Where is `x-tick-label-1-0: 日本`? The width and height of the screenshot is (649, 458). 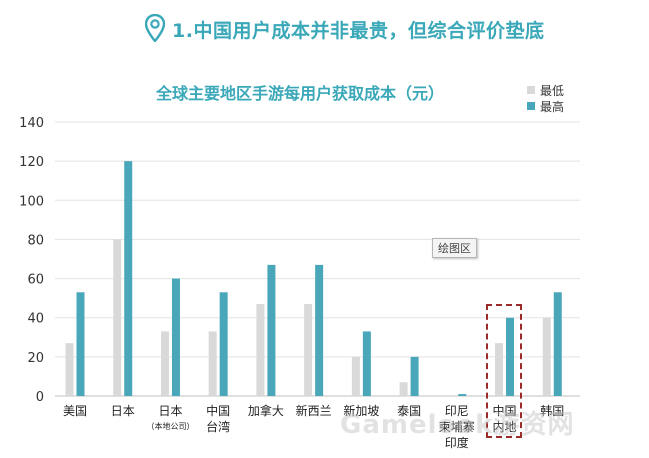
x-tick-label-1-0: 日本 is located at coordinates (123, 411).